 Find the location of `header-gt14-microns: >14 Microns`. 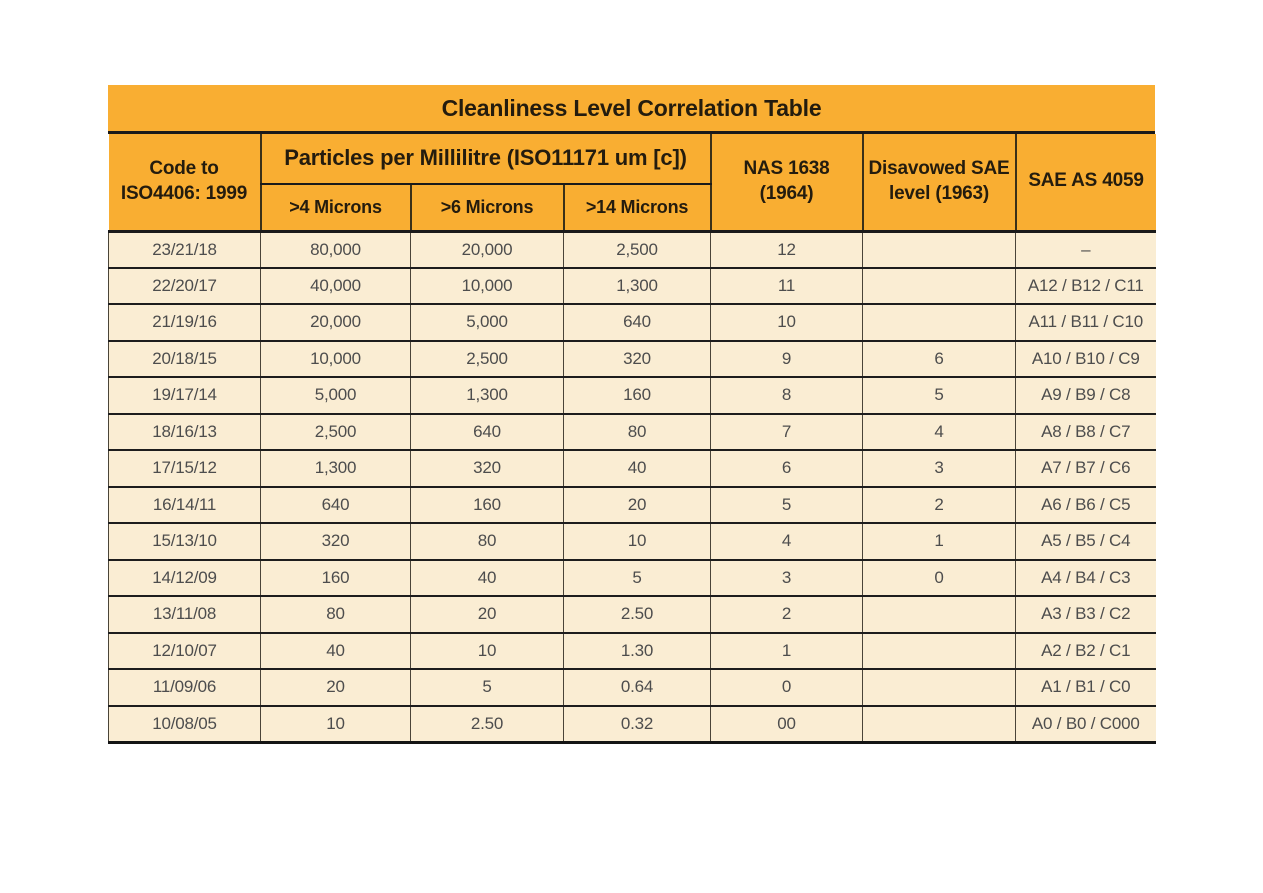

header-gt14-microns: >14 Microns is located at coordinates (636, 208).